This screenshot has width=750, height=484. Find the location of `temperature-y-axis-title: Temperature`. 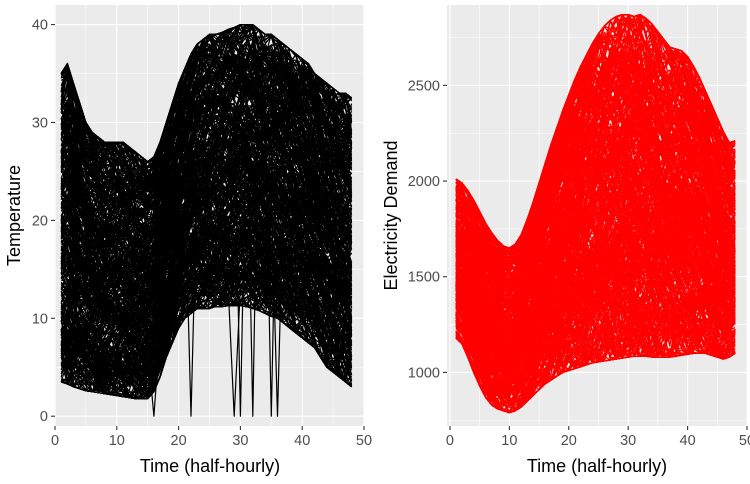

temperature-y-axis-title: Temperature is located at coordinates (14, 215).